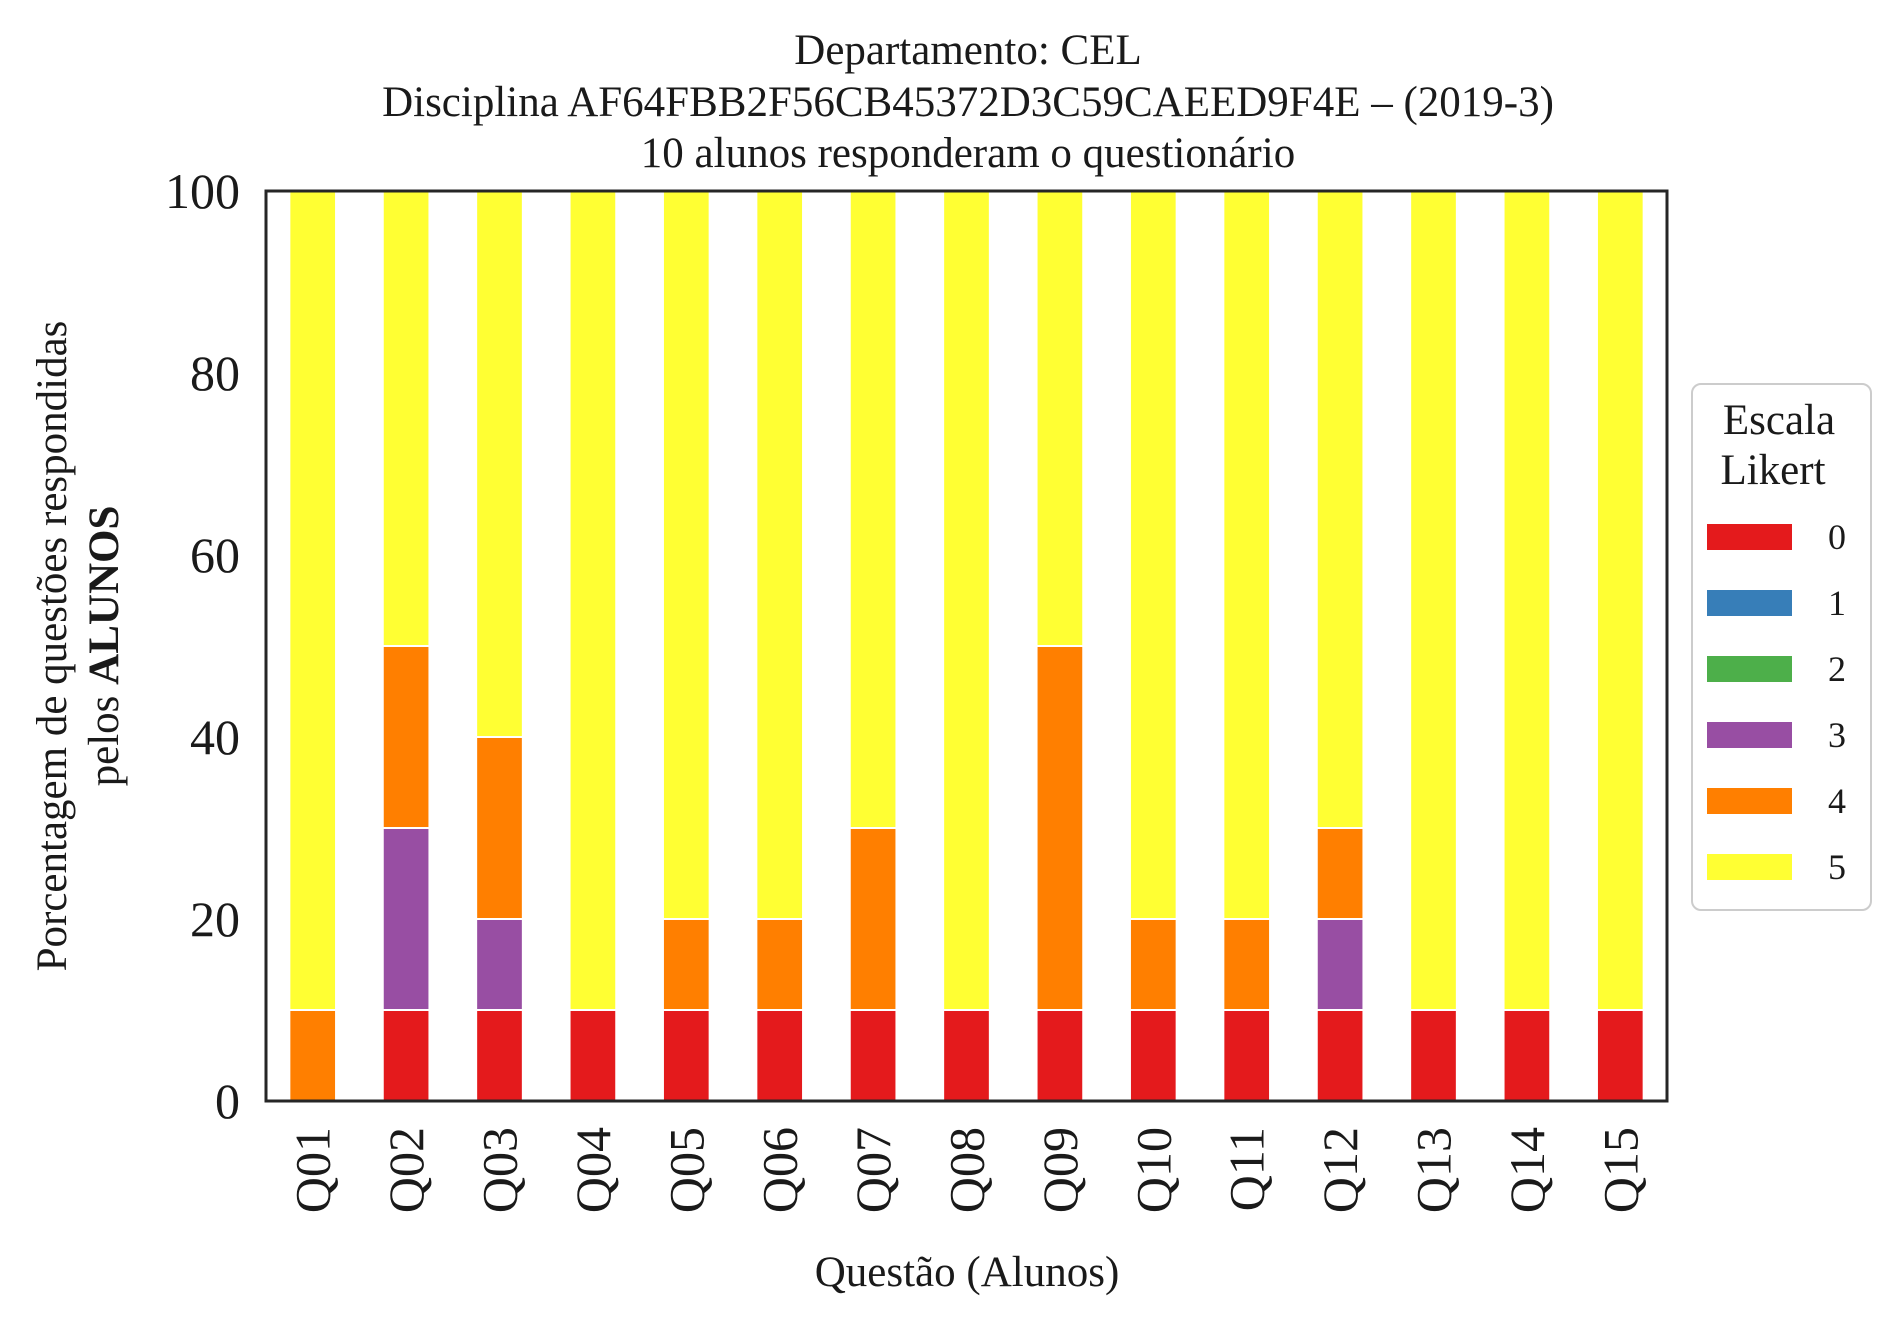  Describe the element at coordinates (1837, 867) in the screenshot. I see `legend-label-5: 5` at that location.